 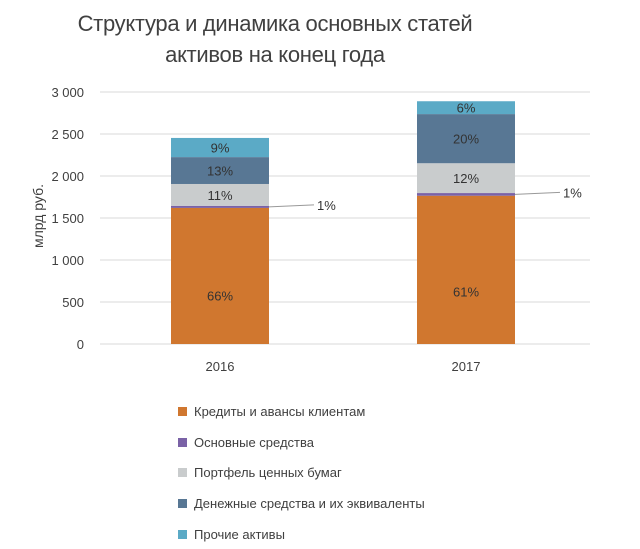 I want to click on data-label: 12%, so click(x=466, y=178).